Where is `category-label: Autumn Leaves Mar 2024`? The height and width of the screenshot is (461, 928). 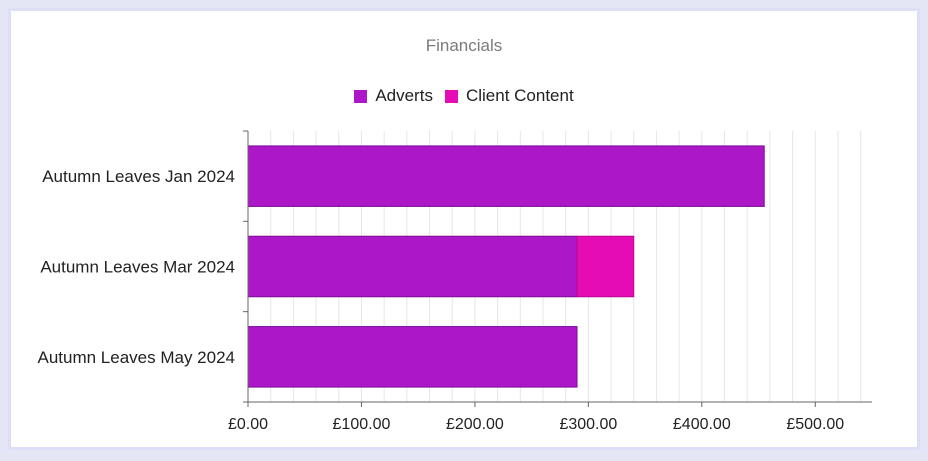
category-label: Autumn Leaves Mar 2024 is located at coordinates (137, 267).